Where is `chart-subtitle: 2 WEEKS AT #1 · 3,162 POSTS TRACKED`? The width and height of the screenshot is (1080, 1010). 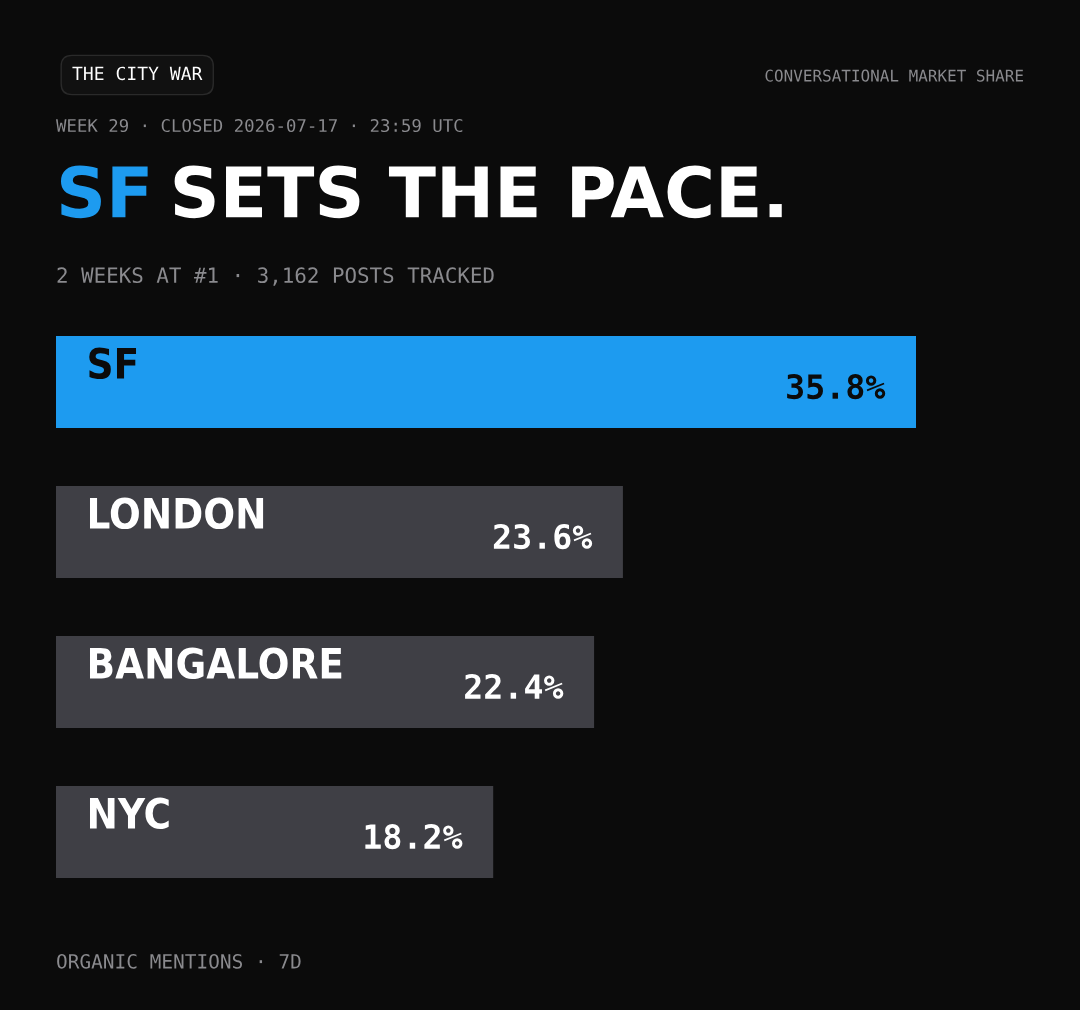
chart-subtitle: 2 WEEKS AT #1 · 3,162 POSTS TRACKED is located at coordinates (275, 276).